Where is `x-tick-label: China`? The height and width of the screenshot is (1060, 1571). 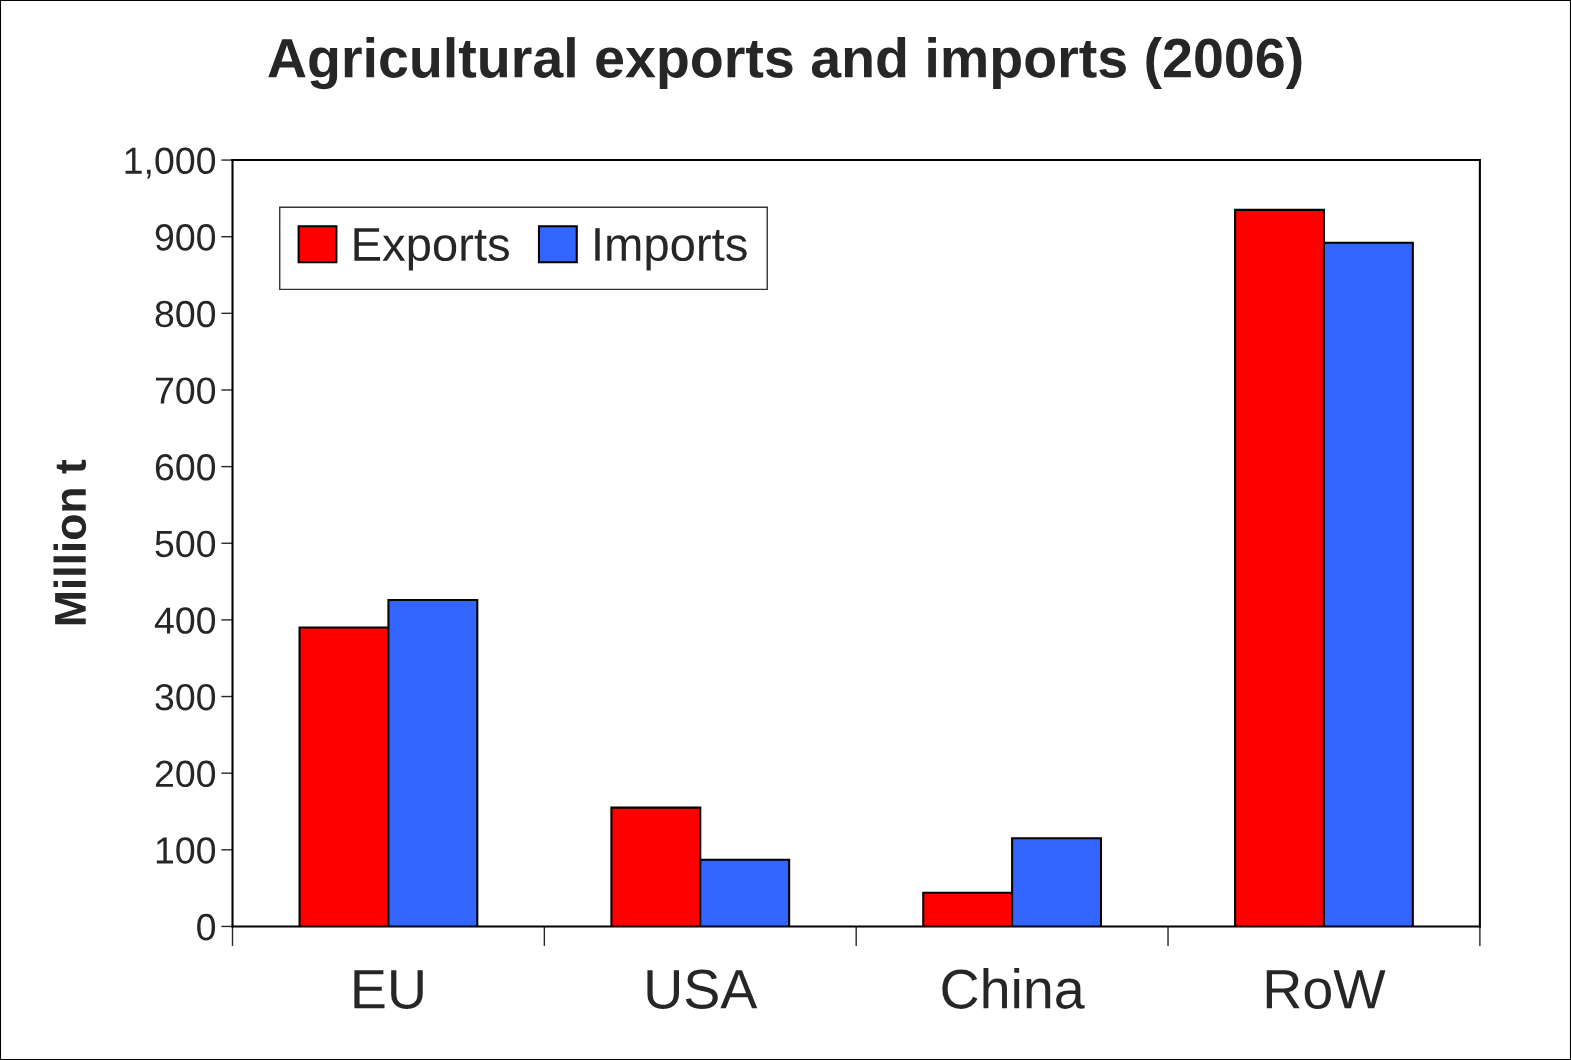
x-tick-label: China is located at coordinates (1013, 988).